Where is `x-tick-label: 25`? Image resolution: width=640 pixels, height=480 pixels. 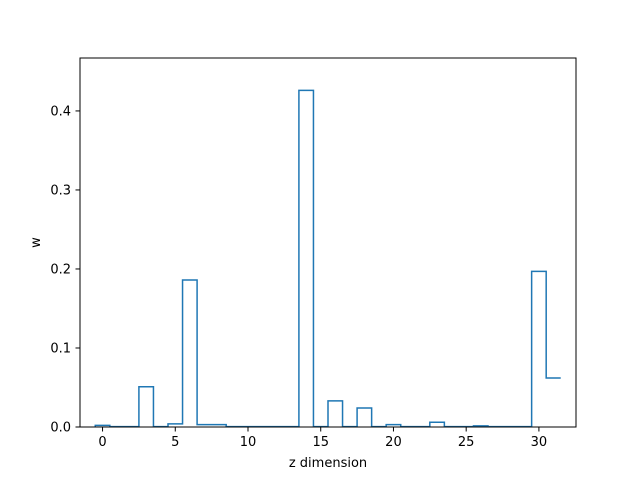 x-tick-label: 25 is located at coordinates (466, 442).